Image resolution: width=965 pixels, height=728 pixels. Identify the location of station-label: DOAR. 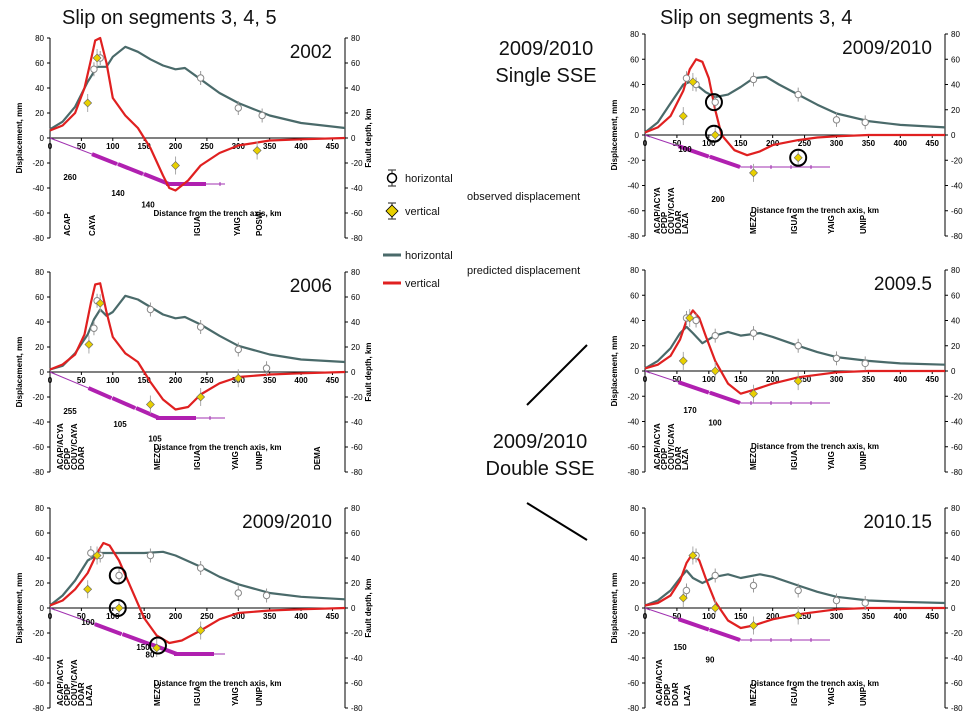
(81, 694).